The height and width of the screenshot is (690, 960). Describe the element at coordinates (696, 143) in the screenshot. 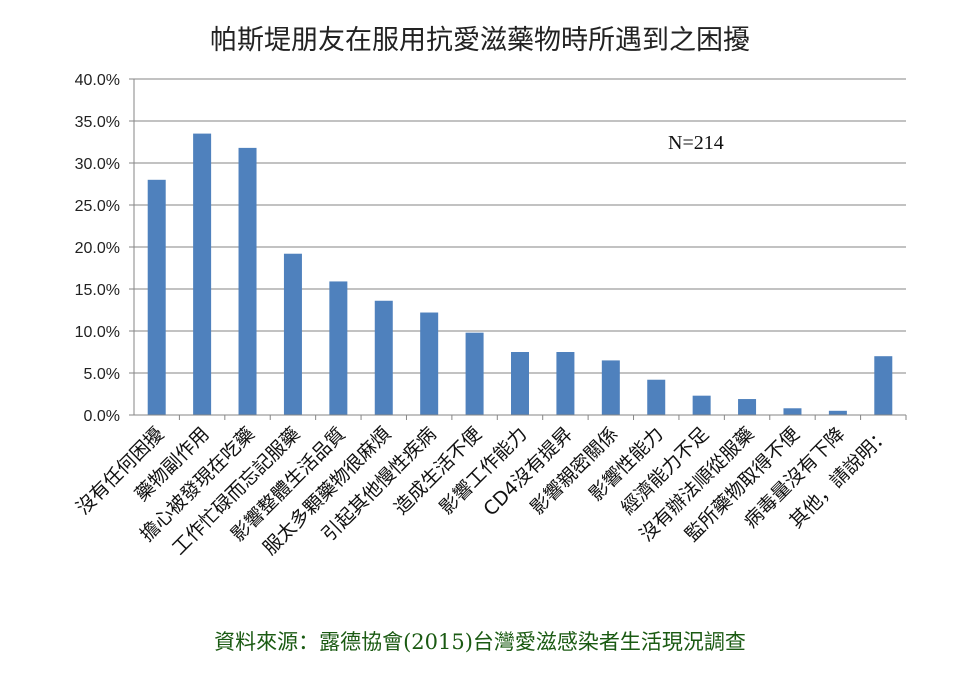

I see `sample-size-annotation: N=214` at that location.